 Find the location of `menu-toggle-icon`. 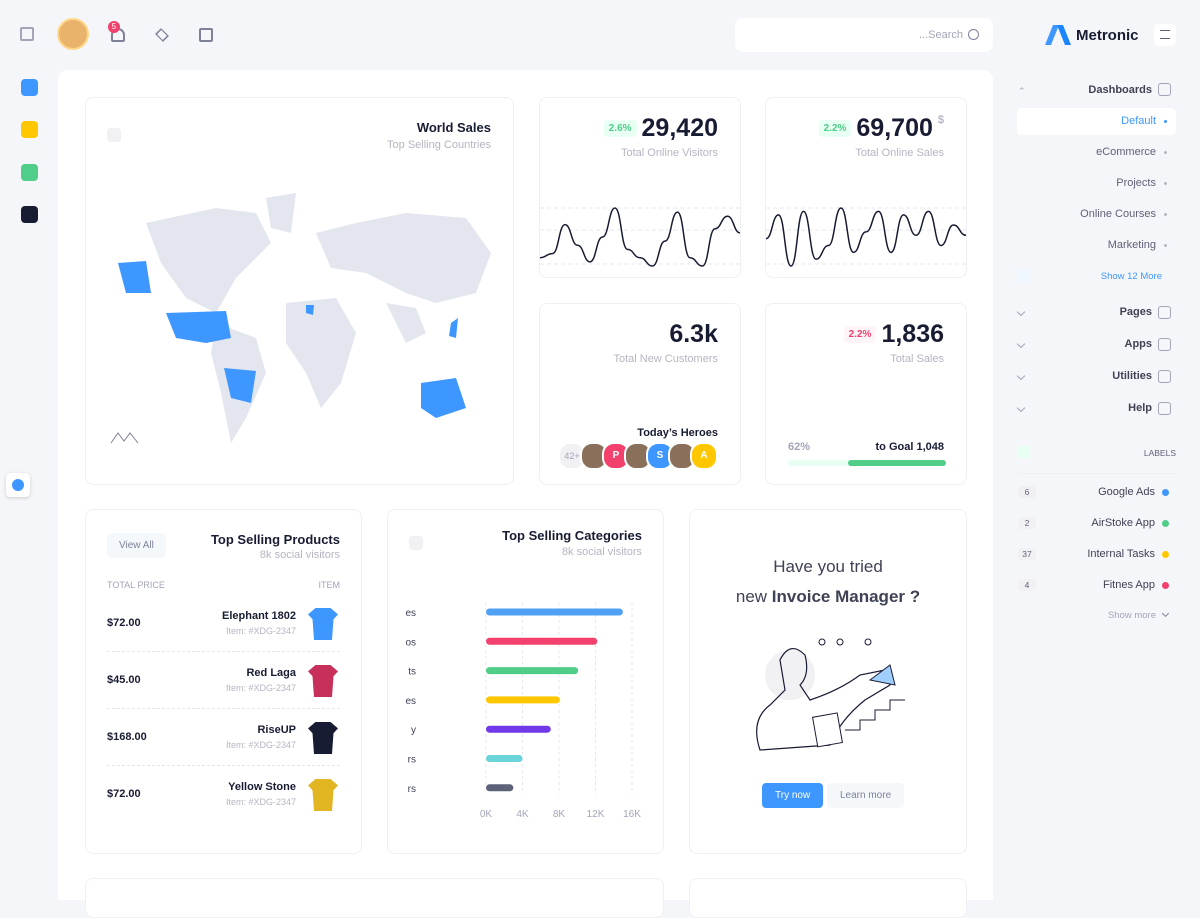

menu-toggle-icon is located at coordinates (1165, 34).